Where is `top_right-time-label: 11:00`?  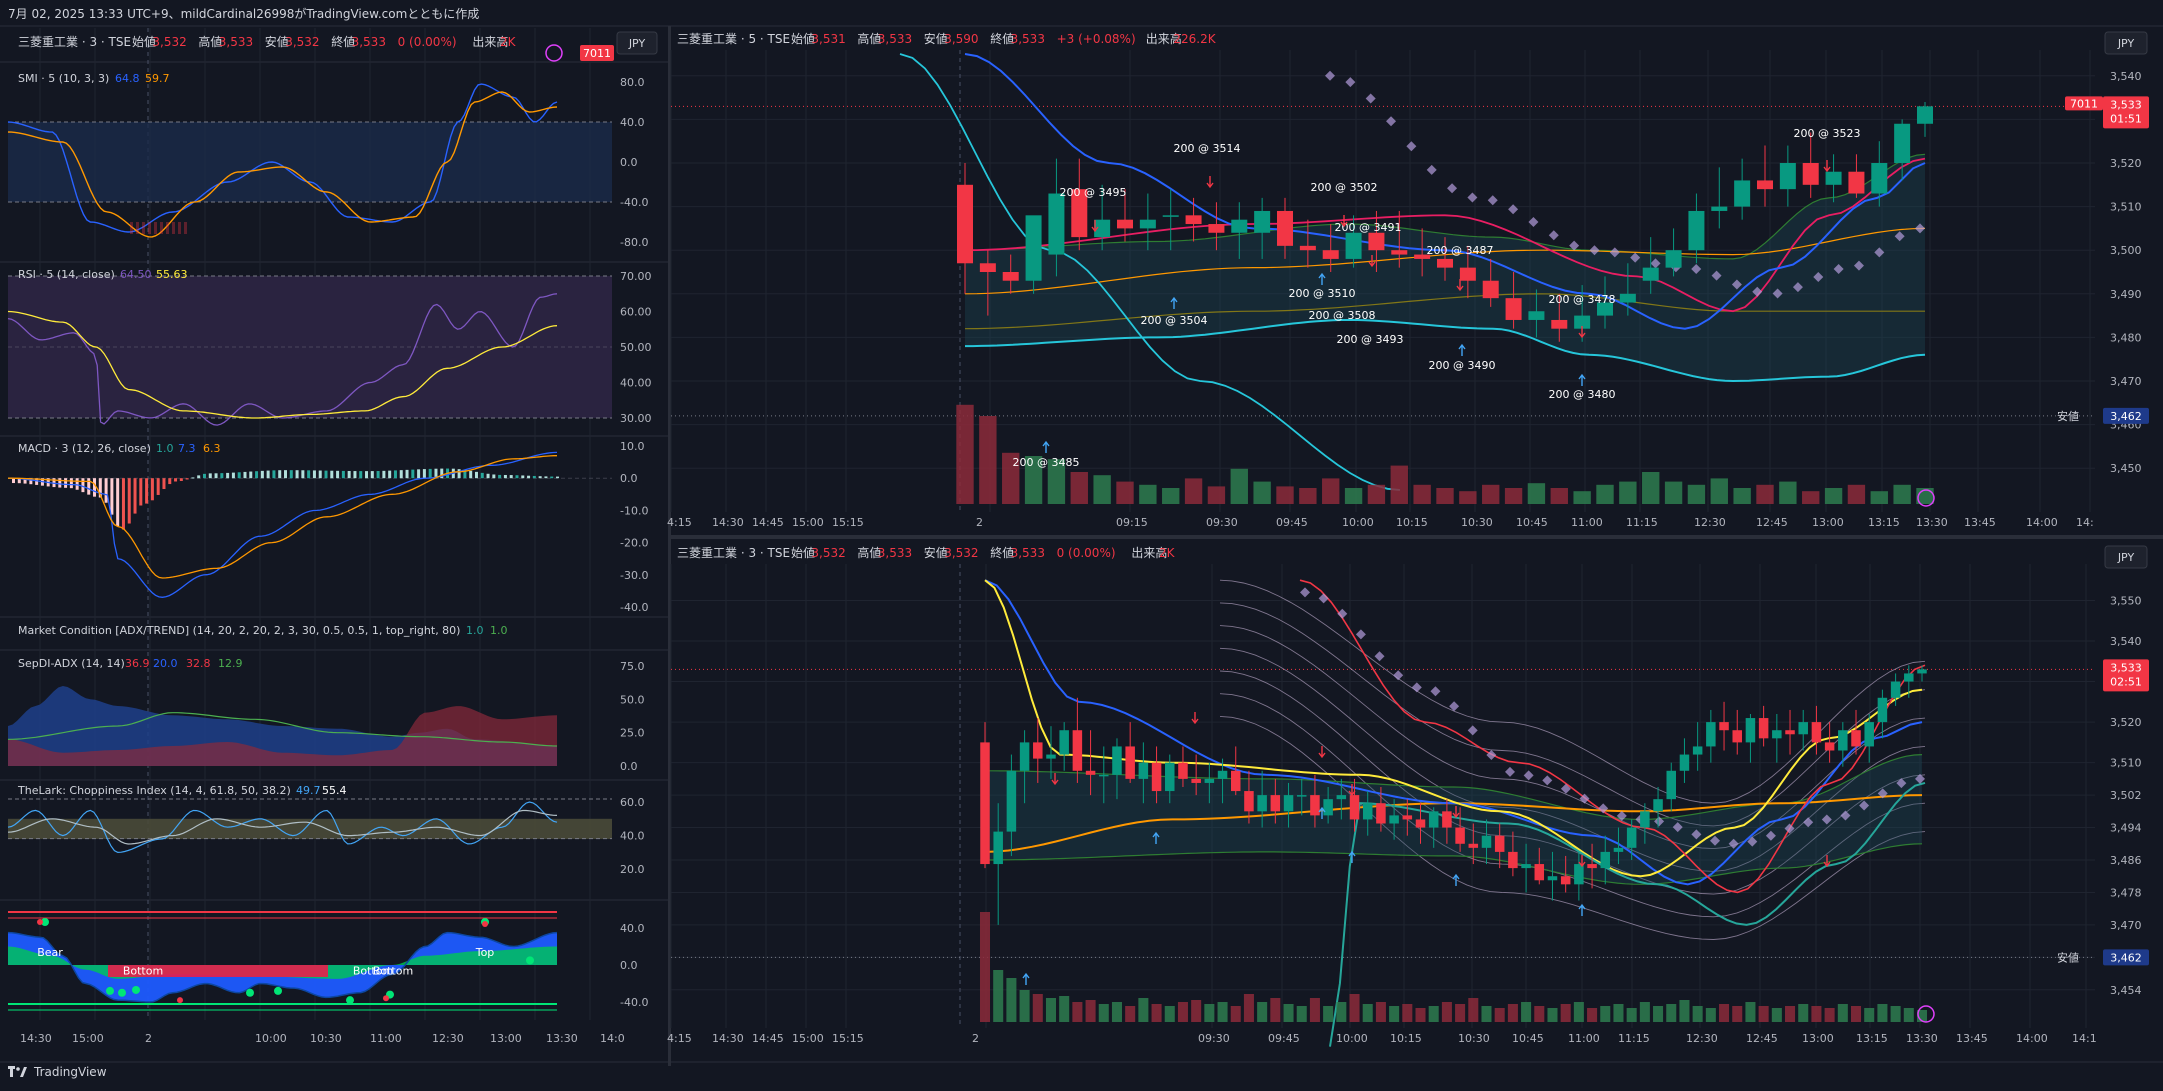
top_right-time-label: 11:00 is located at coordinates (1587, 522).